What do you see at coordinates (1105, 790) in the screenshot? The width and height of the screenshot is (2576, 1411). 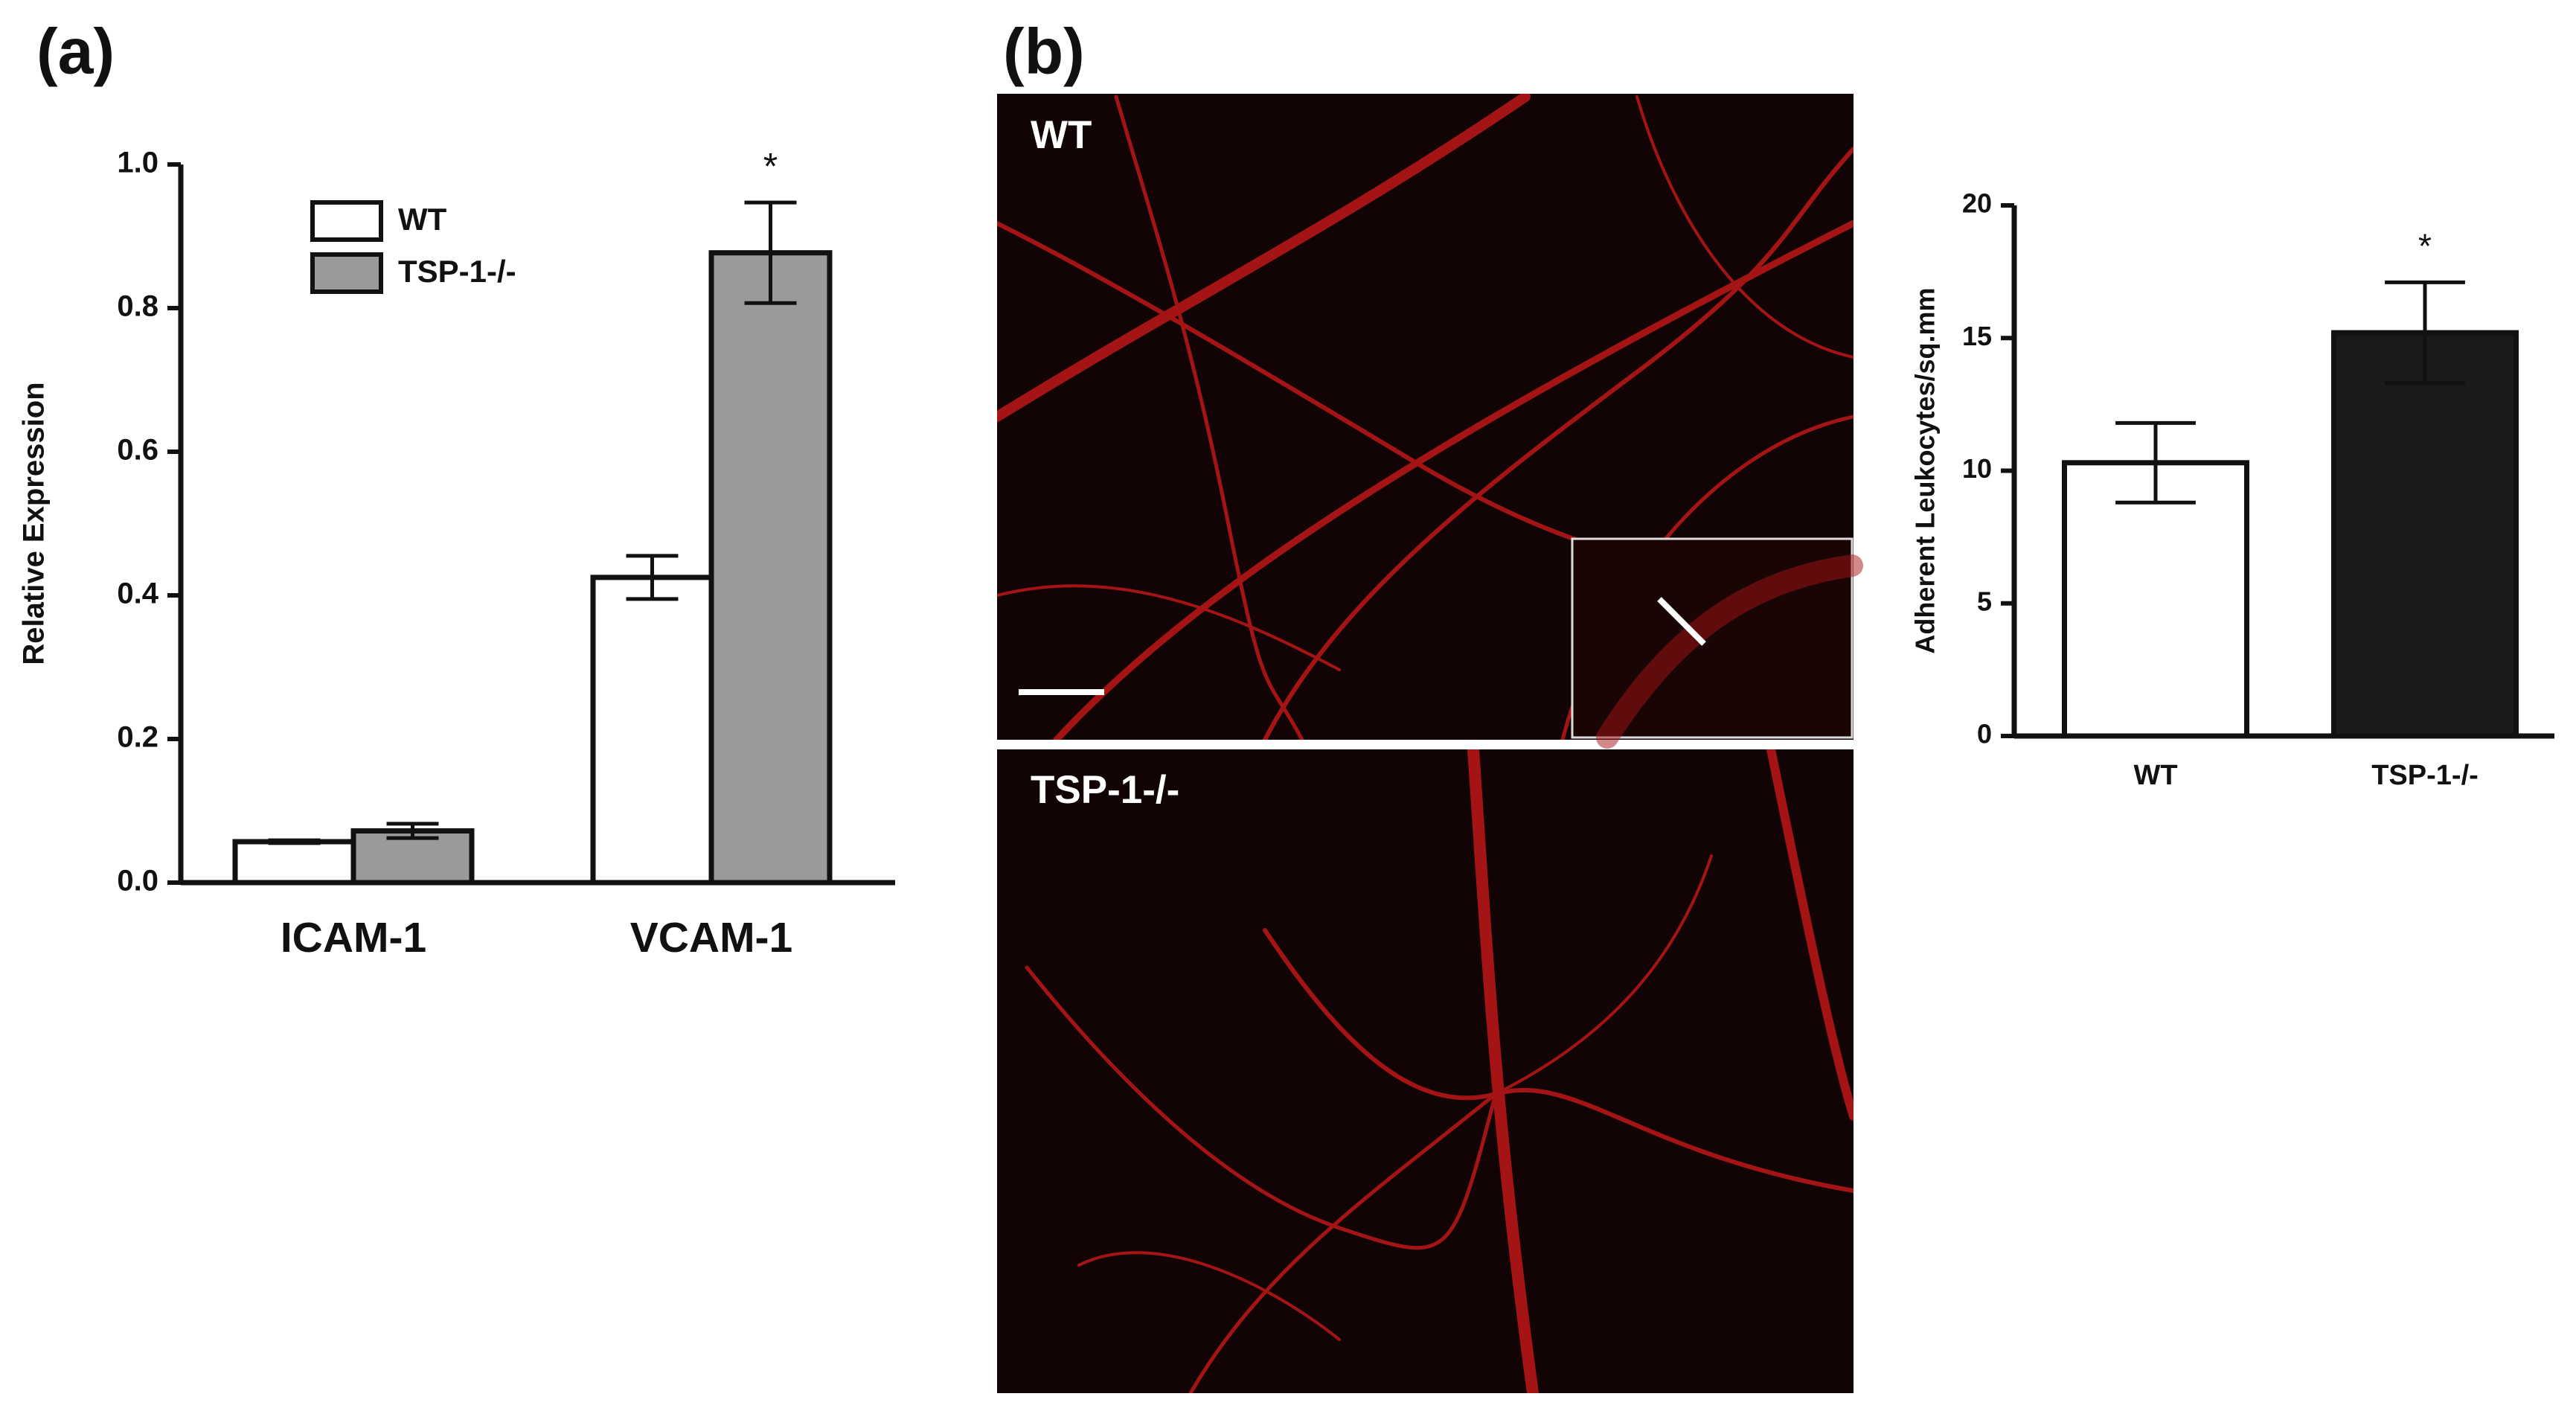 I see `image-label: TSP-1-/-` at bounding box center [1105, 790].